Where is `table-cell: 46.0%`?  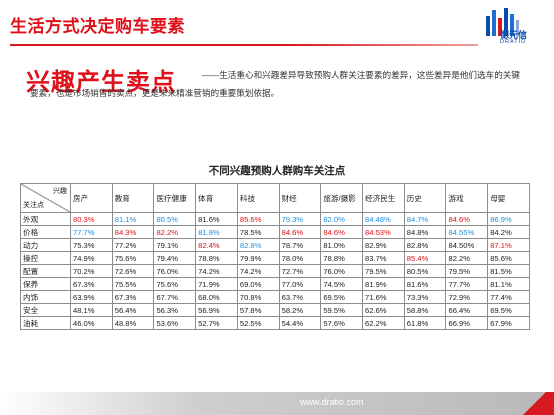
table-cell: 46.0% is located at coordinates (91, 323).